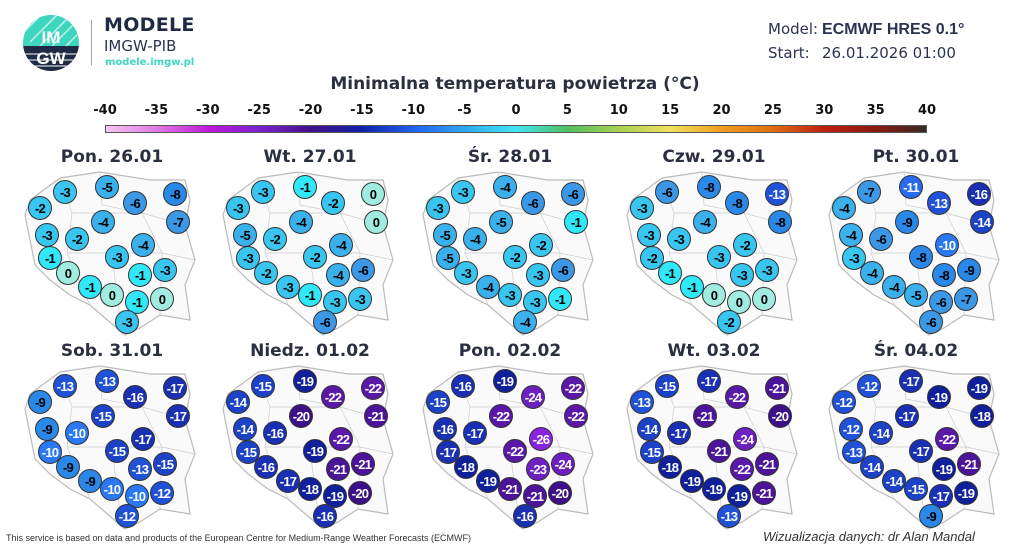  I want to click on brand-subtitle: IMGW-PIB, so click(140, 46).